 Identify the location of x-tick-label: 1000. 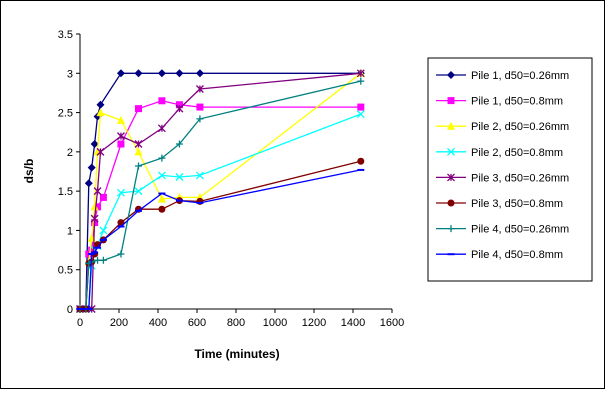
(275, 323).